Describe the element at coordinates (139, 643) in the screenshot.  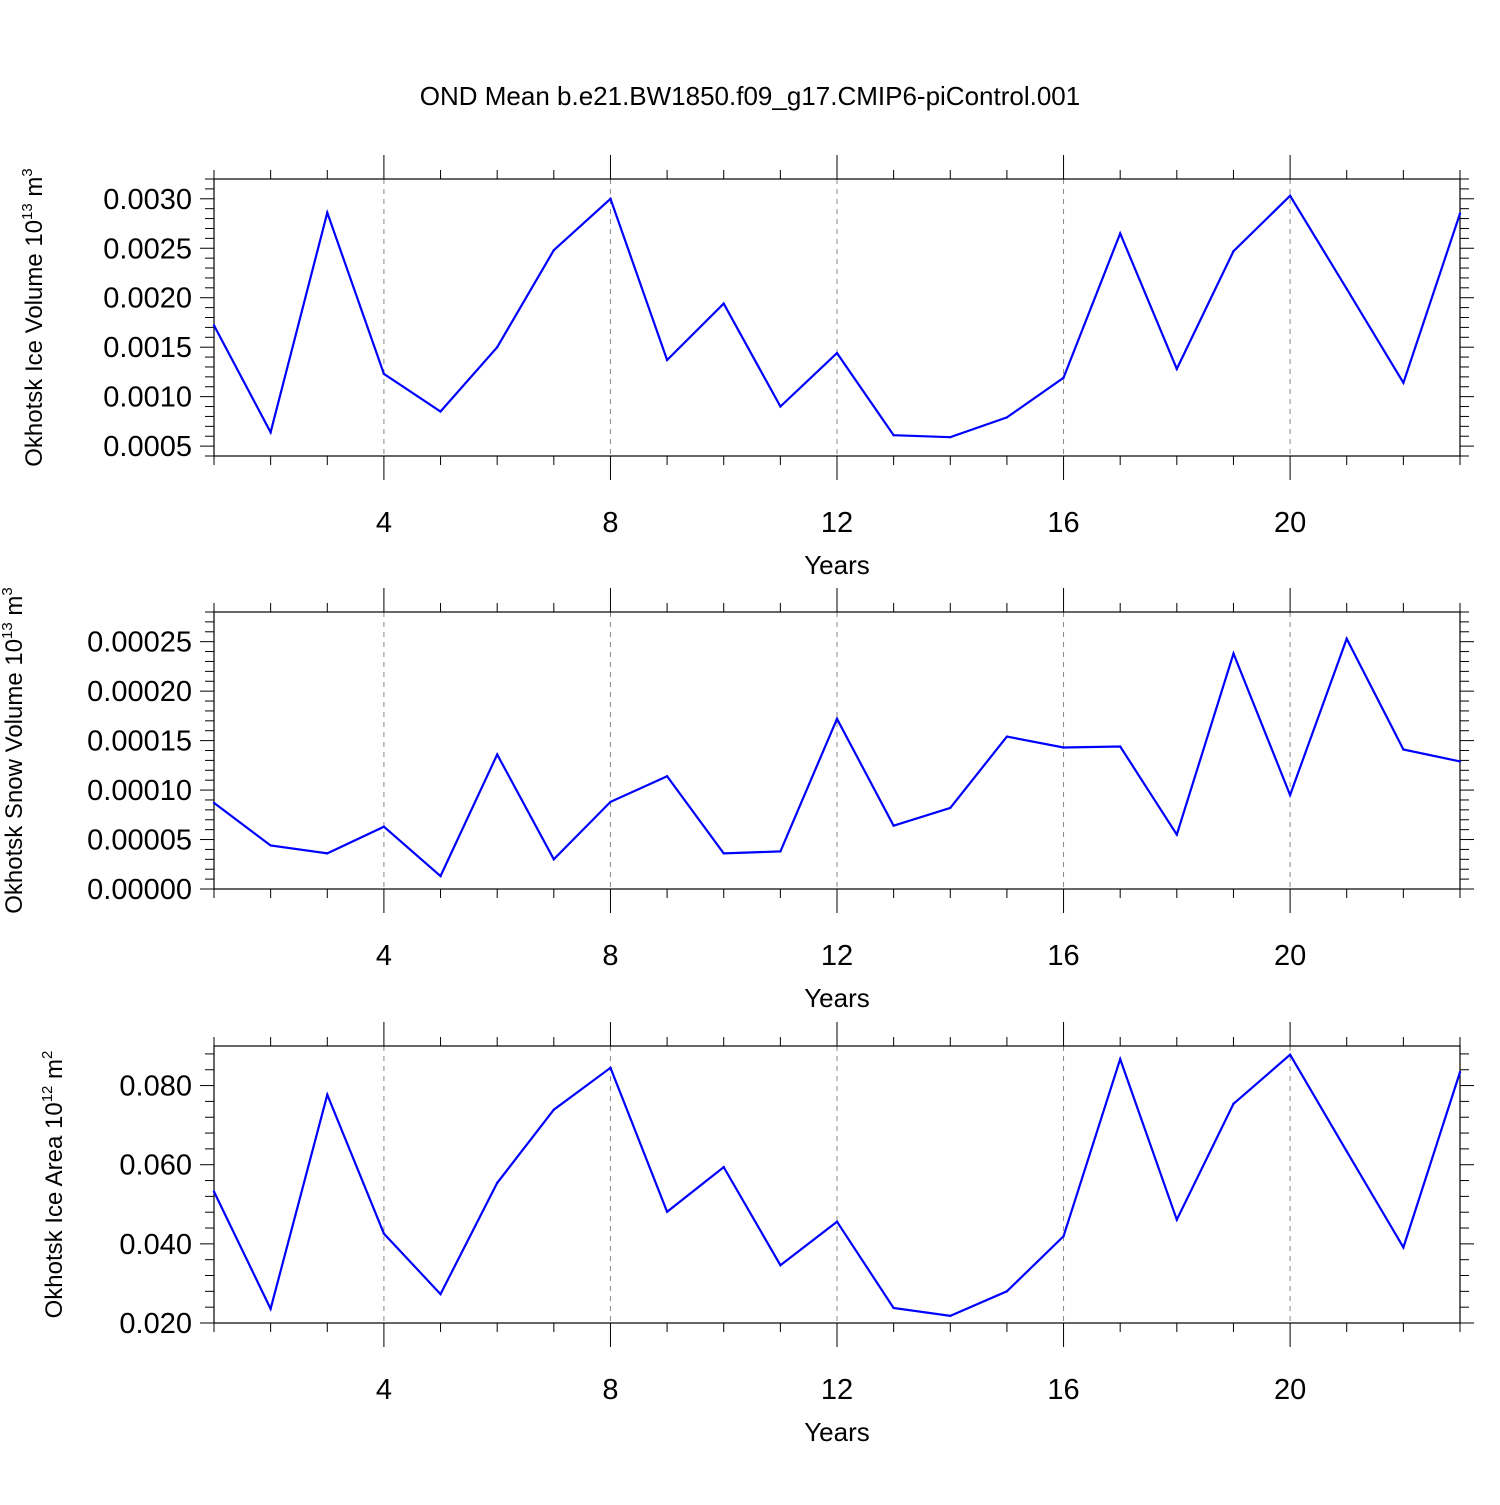
I see `y-tick-label: 0.00025` at that location.